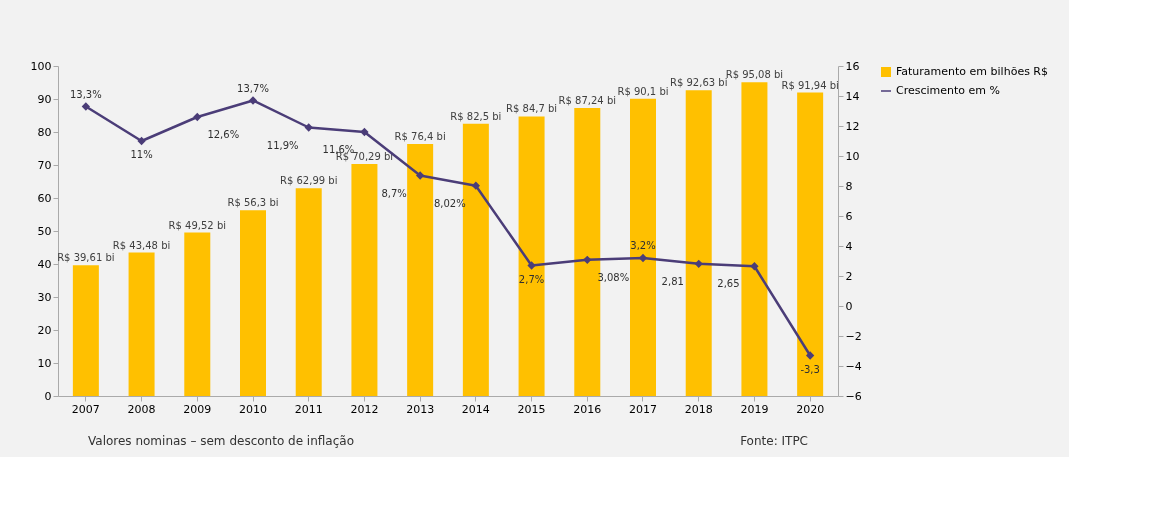 The image size is (1172, 515). Describe the element at coordinates (853, 396) in the screenshot. I see `y2-tick-label: −6` at that location.